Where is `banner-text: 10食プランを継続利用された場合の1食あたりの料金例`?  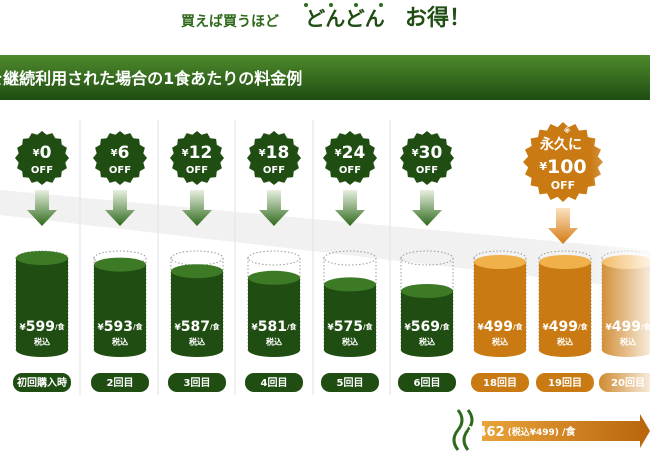
banner-text: 10食プランを継続利用された場合の1食あたりの料金例 is located at coordinates (151, 78).